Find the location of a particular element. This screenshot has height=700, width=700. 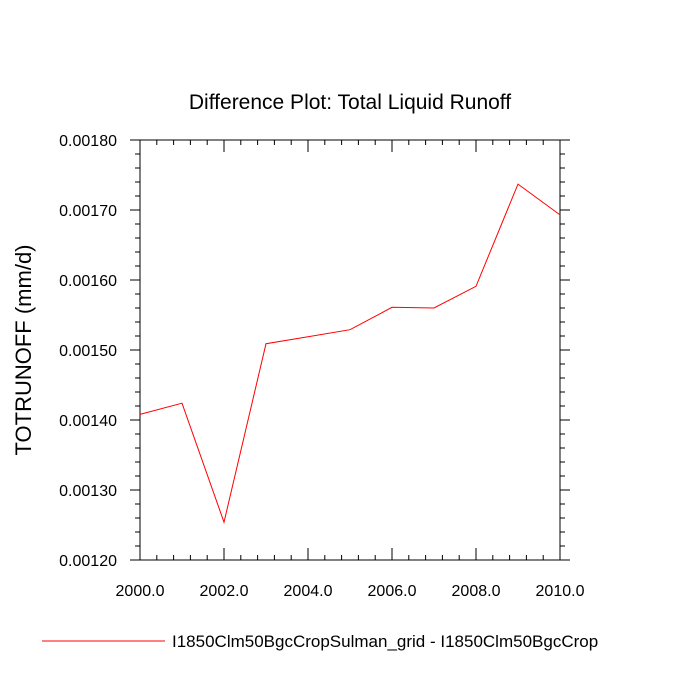

x-tick-label: 2008.0 is located at coordinates (476, 591).